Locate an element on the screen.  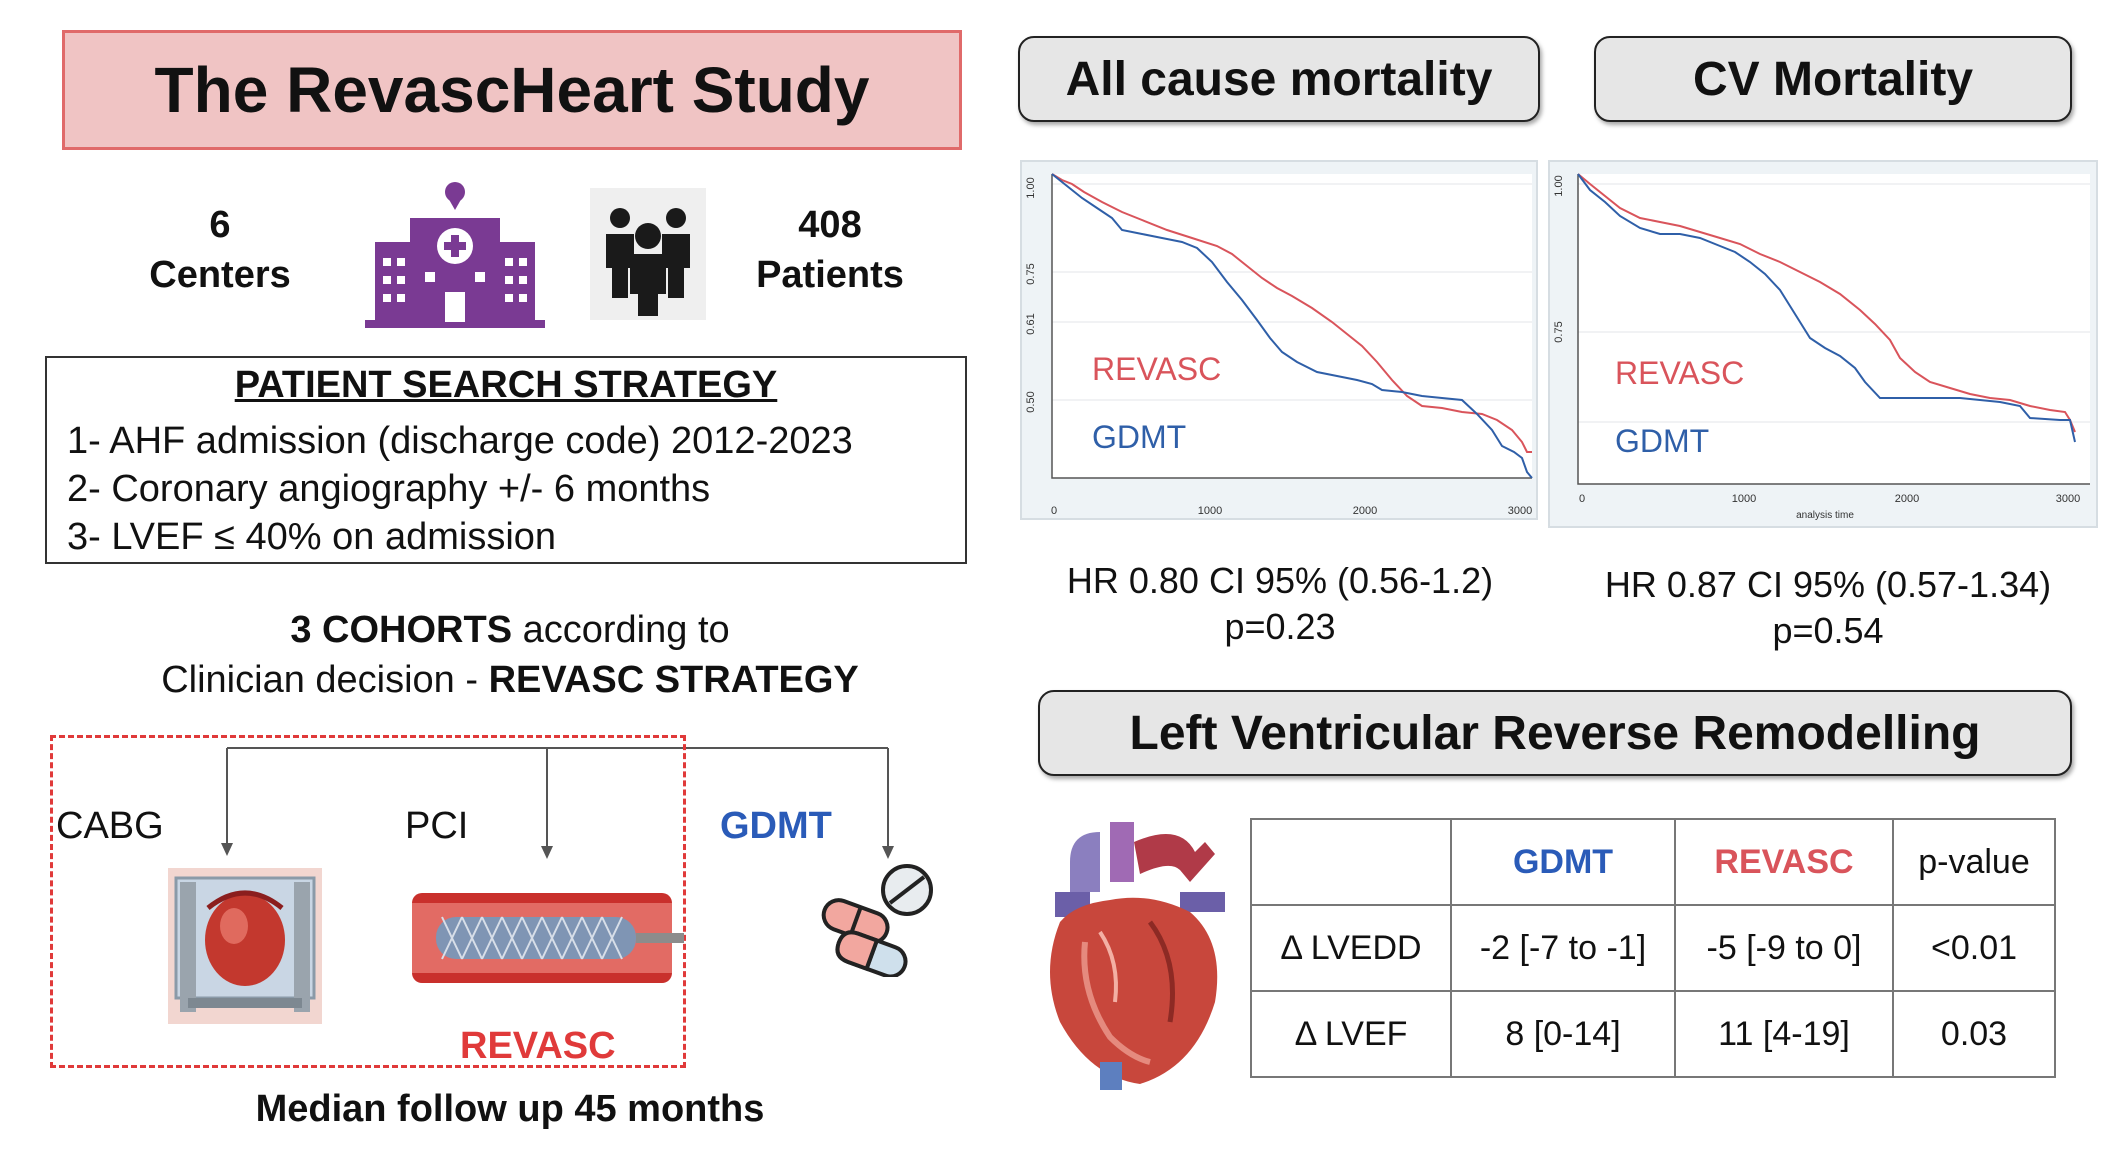
hospital-icon is located at coordinates (455, 255).